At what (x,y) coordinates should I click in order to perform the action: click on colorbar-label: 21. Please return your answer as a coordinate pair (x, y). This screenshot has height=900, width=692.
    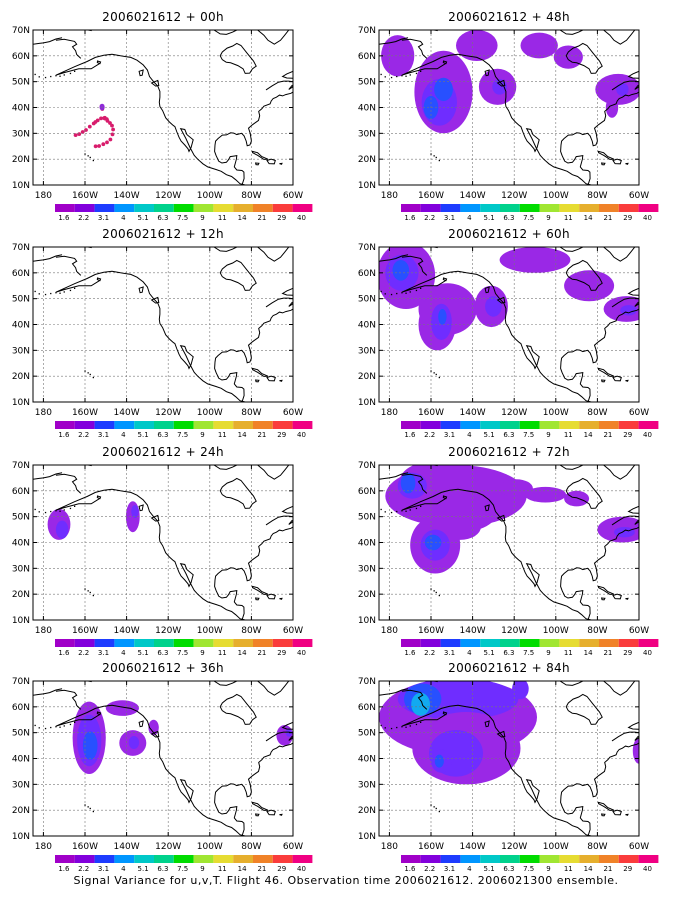
    Looking at the image, I should click on (607, 869).